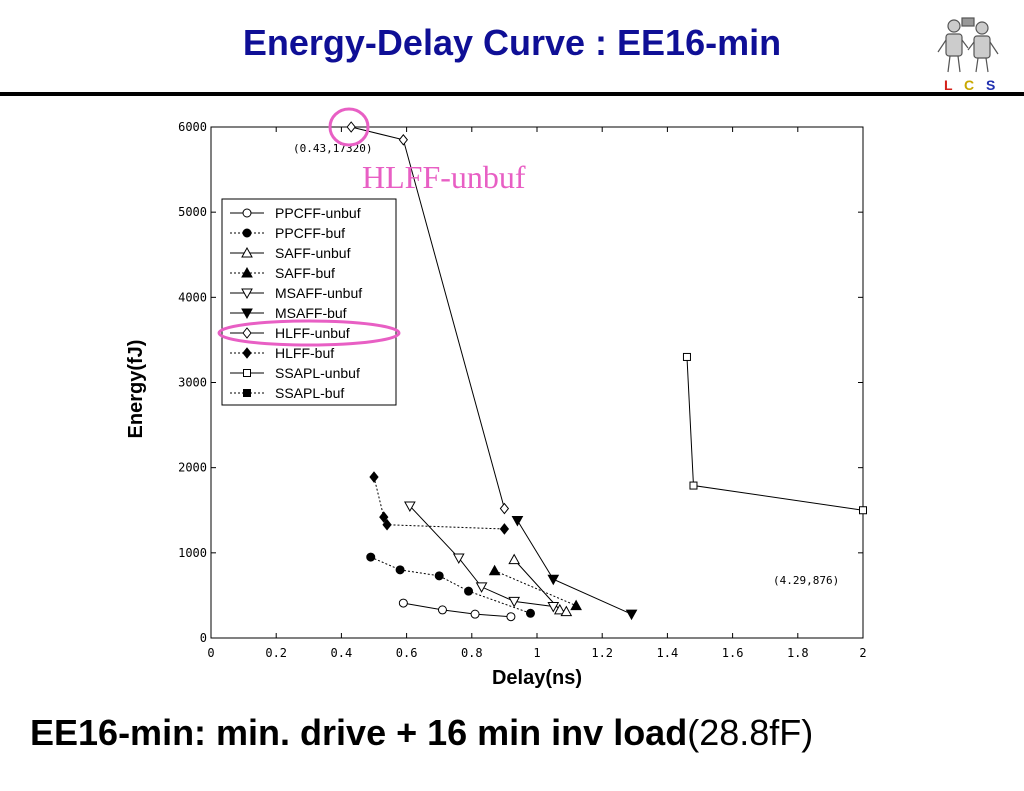 The image size is (1024, 791). What do you see at coordinates (536, 653) in the screenshot?
I see `x-tick-label: 1` at bounding box center [536, 653].